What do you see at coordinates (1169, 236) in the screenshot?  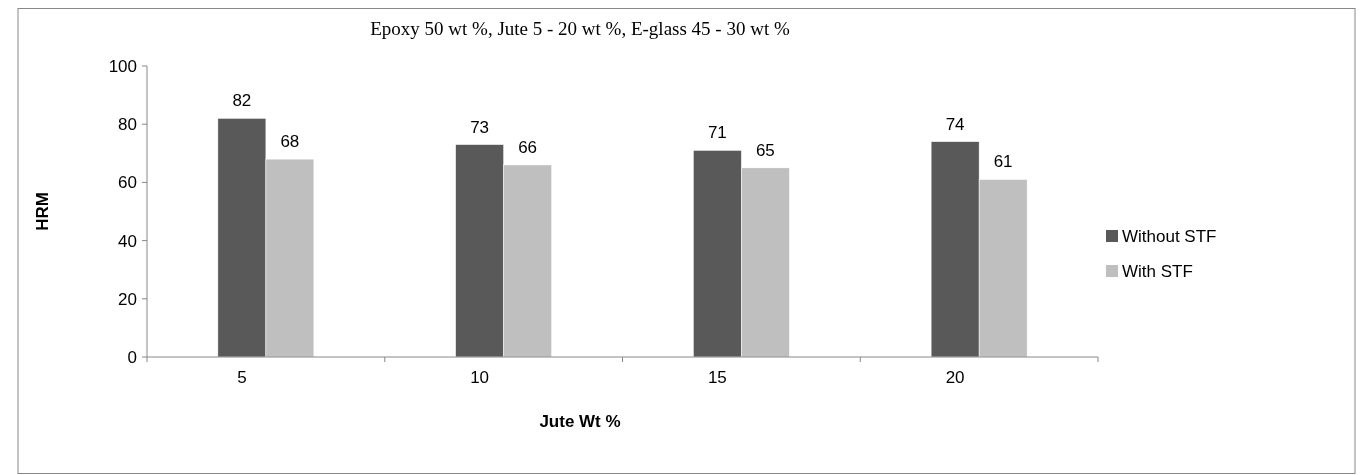 I see `legend-label: Without STF` at bounding box center [1169, 236].